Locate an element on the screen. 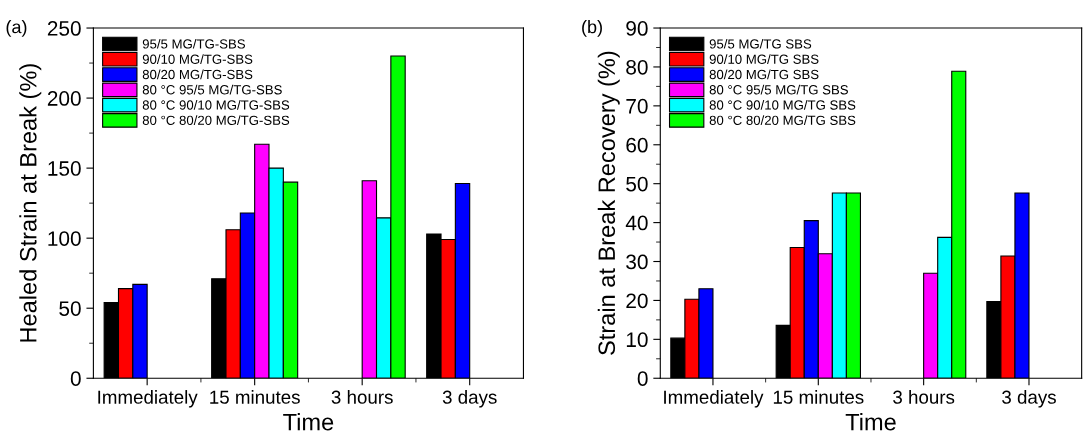 The image size is (1086, 445). legend-label: 80 °C 90/10 MG/TG-SBS is located at coordinates (216, 105).